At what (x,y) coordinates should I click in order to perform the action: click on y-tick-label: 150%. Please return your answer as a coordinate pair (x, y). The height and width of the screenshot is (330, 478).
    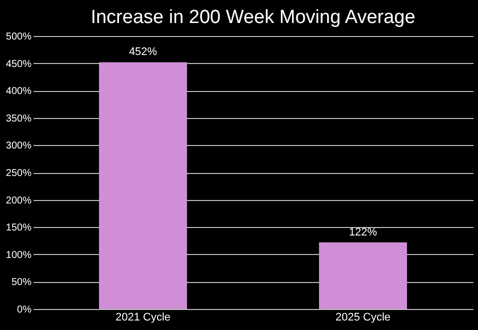
    Looking at the image, I should click on (19, 228).